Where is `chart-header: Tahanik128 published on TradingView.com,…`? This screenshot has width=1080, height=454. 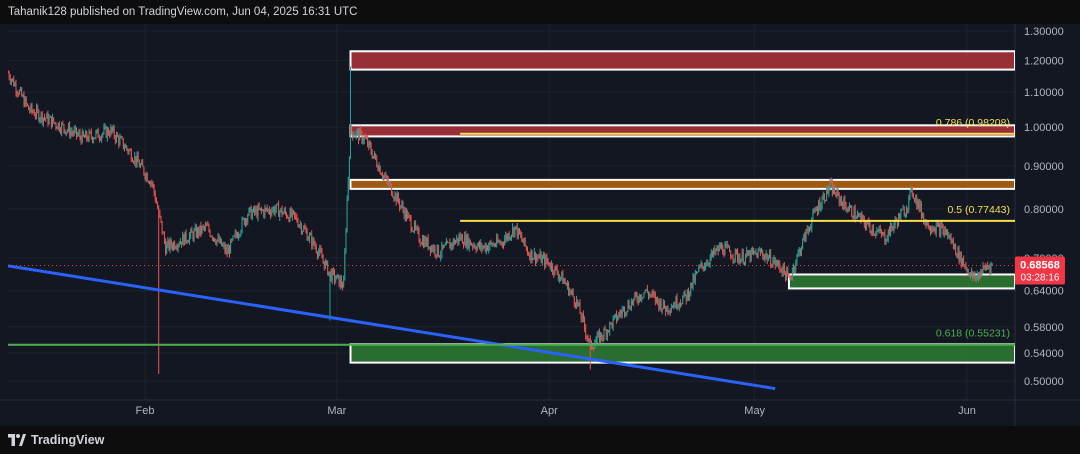
chart-header: Tahanik128 published on TradingView.com,… is located at coordinates (540, 12).